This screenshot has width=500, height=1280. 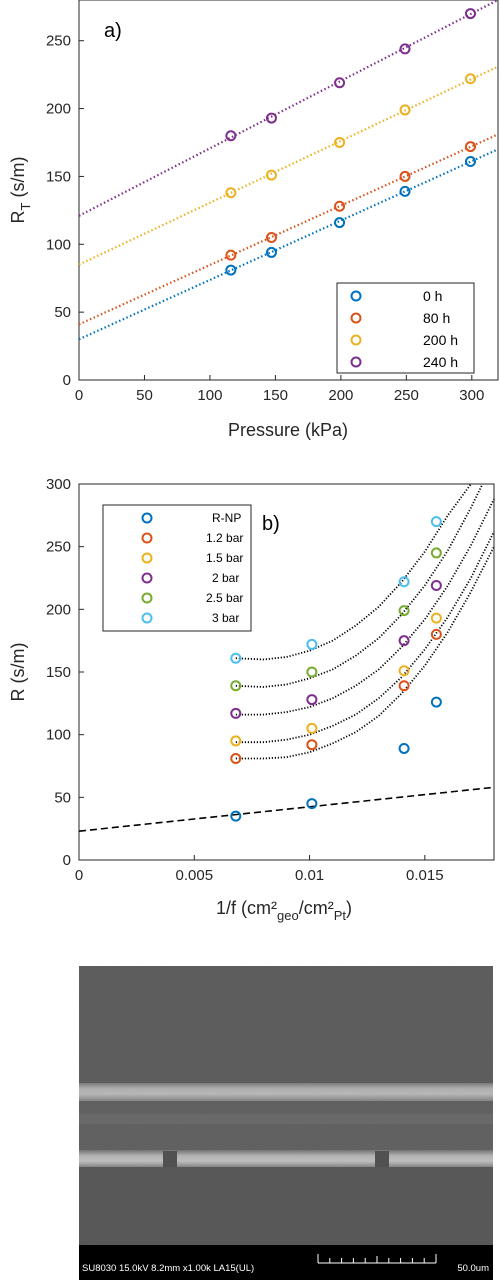 I want to click on legend-label-1-2-bar: 1.2 bar, so click(x=224, y=538).